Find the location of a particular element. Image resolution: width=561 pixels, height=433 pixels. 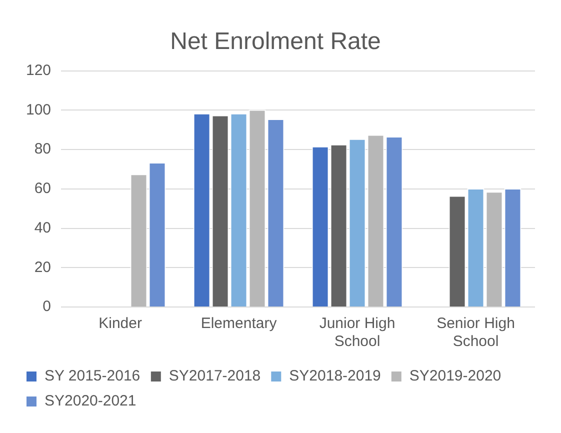

x-tick-label: Senior High School is located at coordinates (475, 332).